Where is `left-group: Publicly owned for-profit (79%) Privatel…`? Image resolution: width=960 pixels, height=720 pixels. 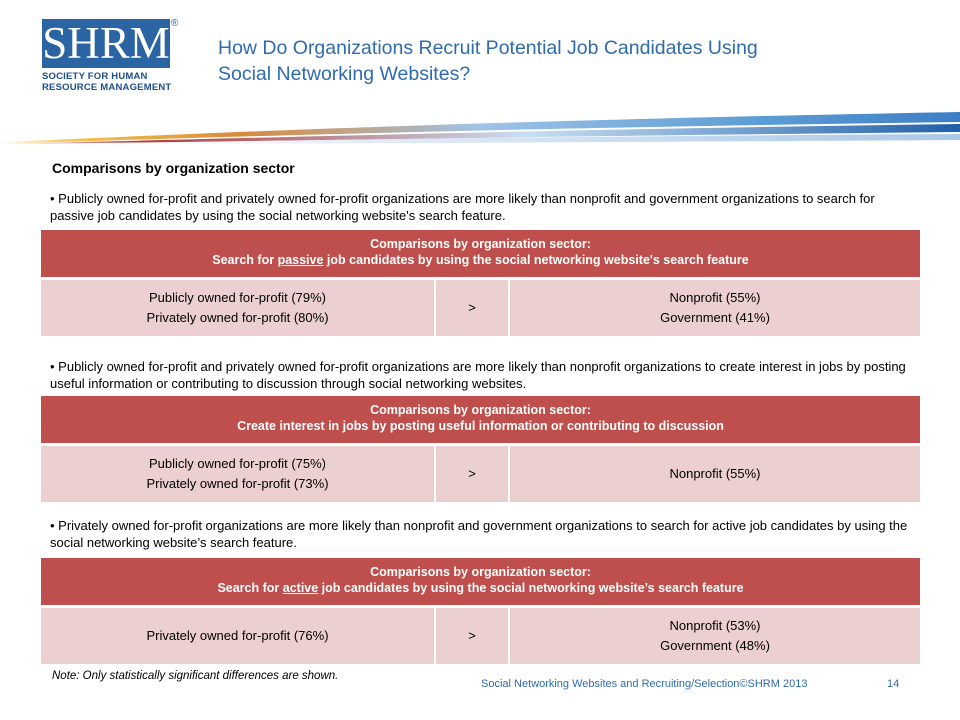
left-group: Publicly owned for-profit (79%) Privatel… is located at coordinates (237, 308).